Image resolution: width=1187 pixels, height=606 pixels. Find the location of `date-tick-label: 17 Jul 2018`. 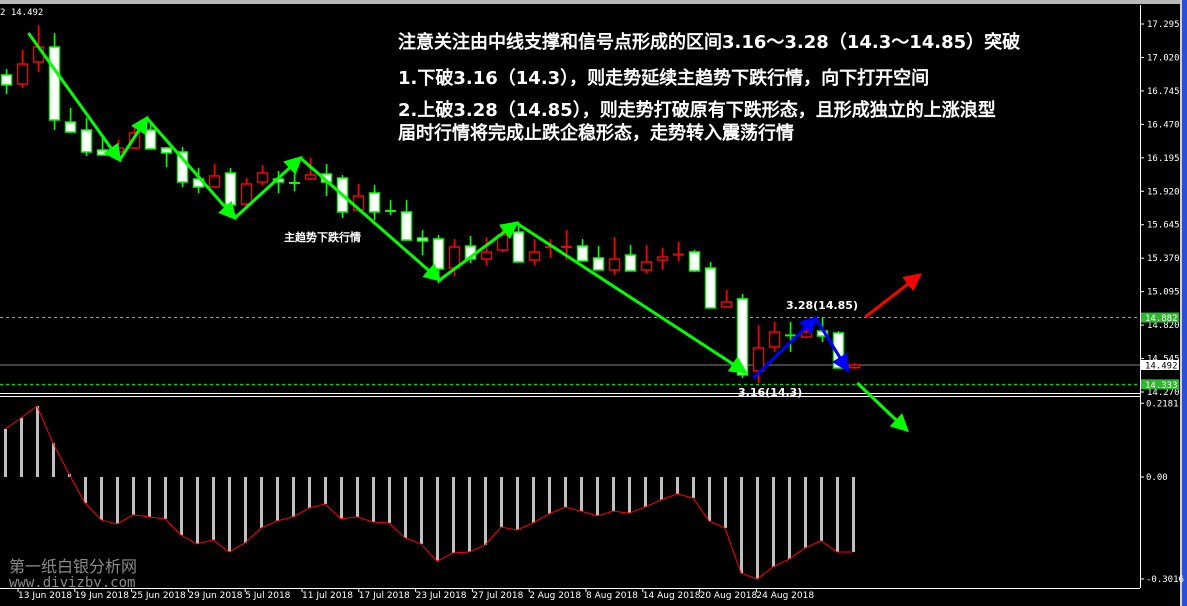

date-tick-label: 17 Jul 2018 is located at coordinates (384, 596).